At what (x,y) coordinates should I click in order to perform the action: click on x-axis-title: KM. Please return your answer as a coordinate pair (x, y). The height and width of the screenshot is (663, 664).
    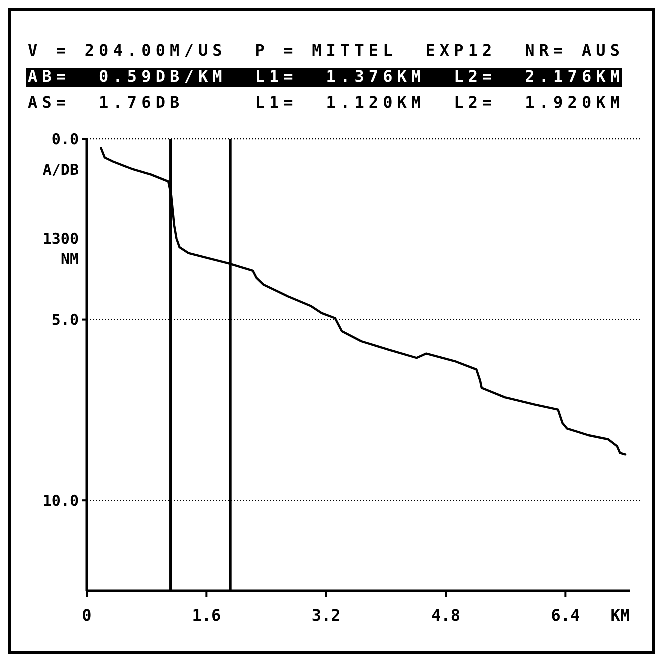
    Looking at the image, I should click on (620, 615).